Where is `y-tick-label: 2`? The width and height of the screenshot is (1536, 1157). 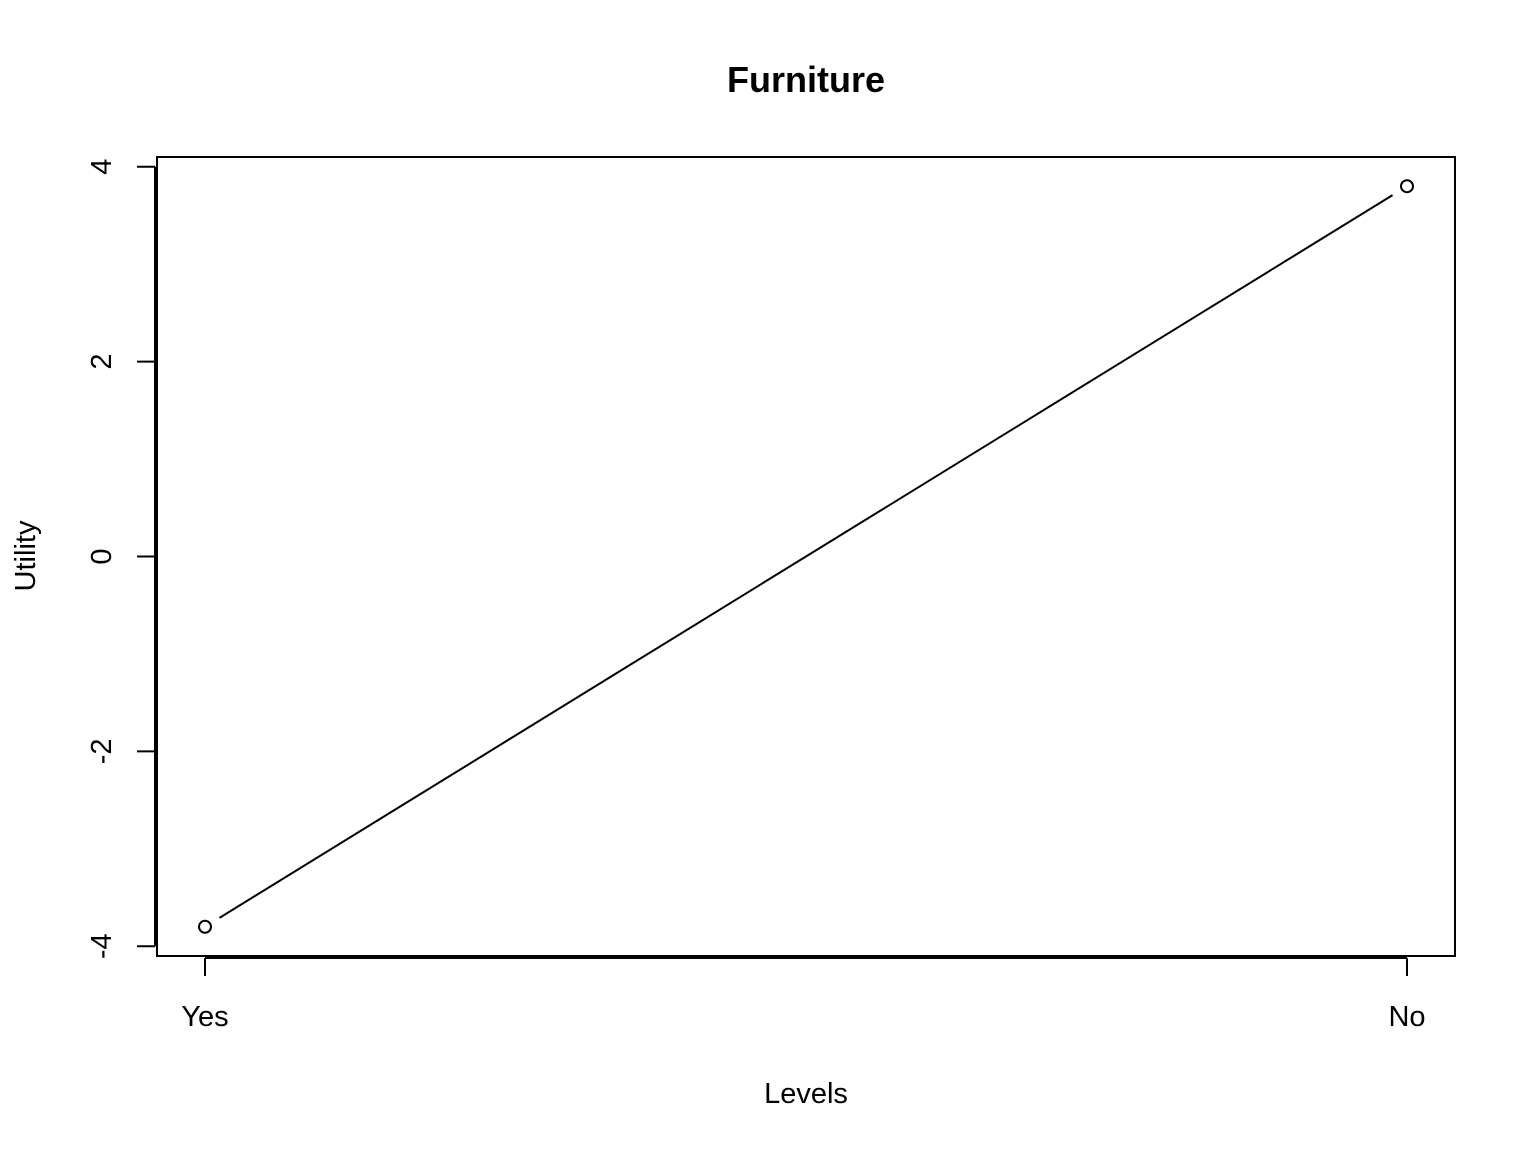 y-tick-label: 2 is located at coordinates (102, 362).